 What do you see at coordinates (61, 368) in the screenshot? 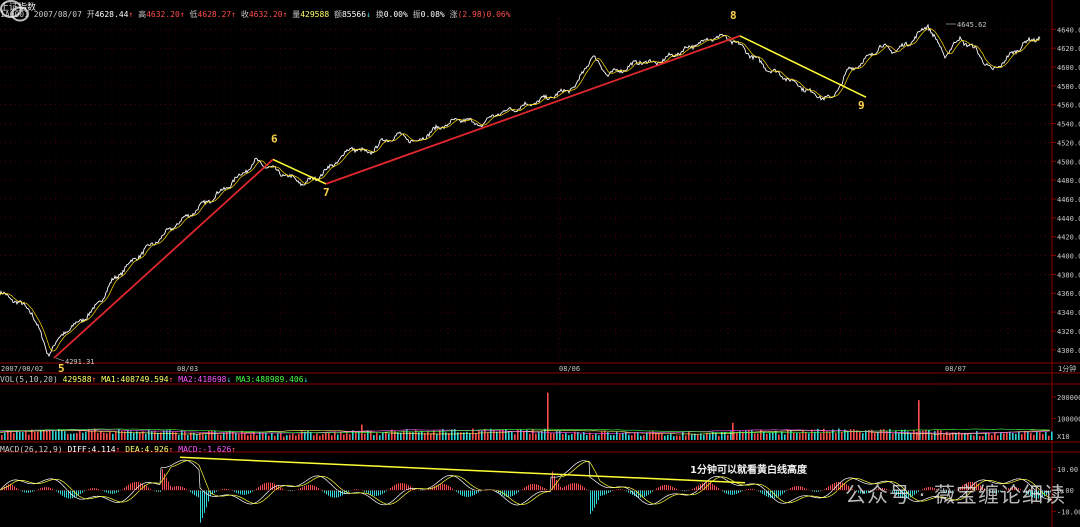
I see `pivot-label-5: 5` at bounding box center [61, 368].